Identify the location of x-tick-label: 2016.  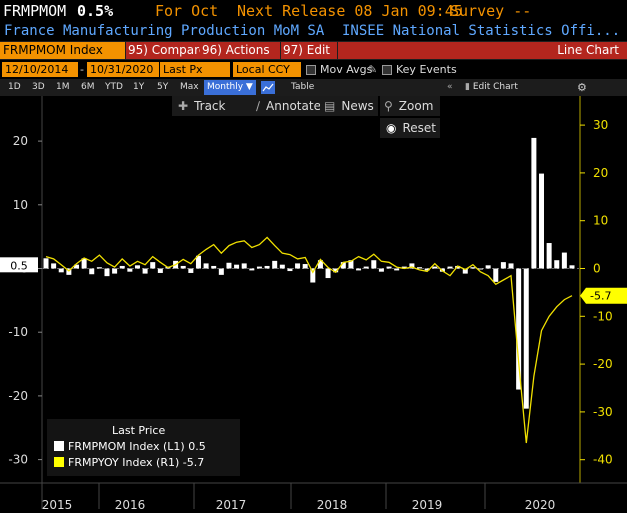
(130, 505).